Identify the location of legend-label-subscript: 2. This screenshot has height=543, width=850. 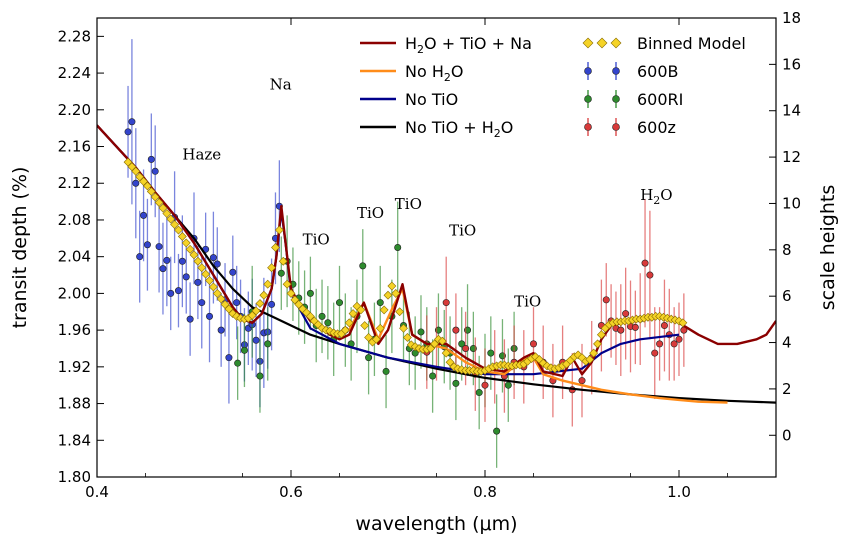
(420, 49).